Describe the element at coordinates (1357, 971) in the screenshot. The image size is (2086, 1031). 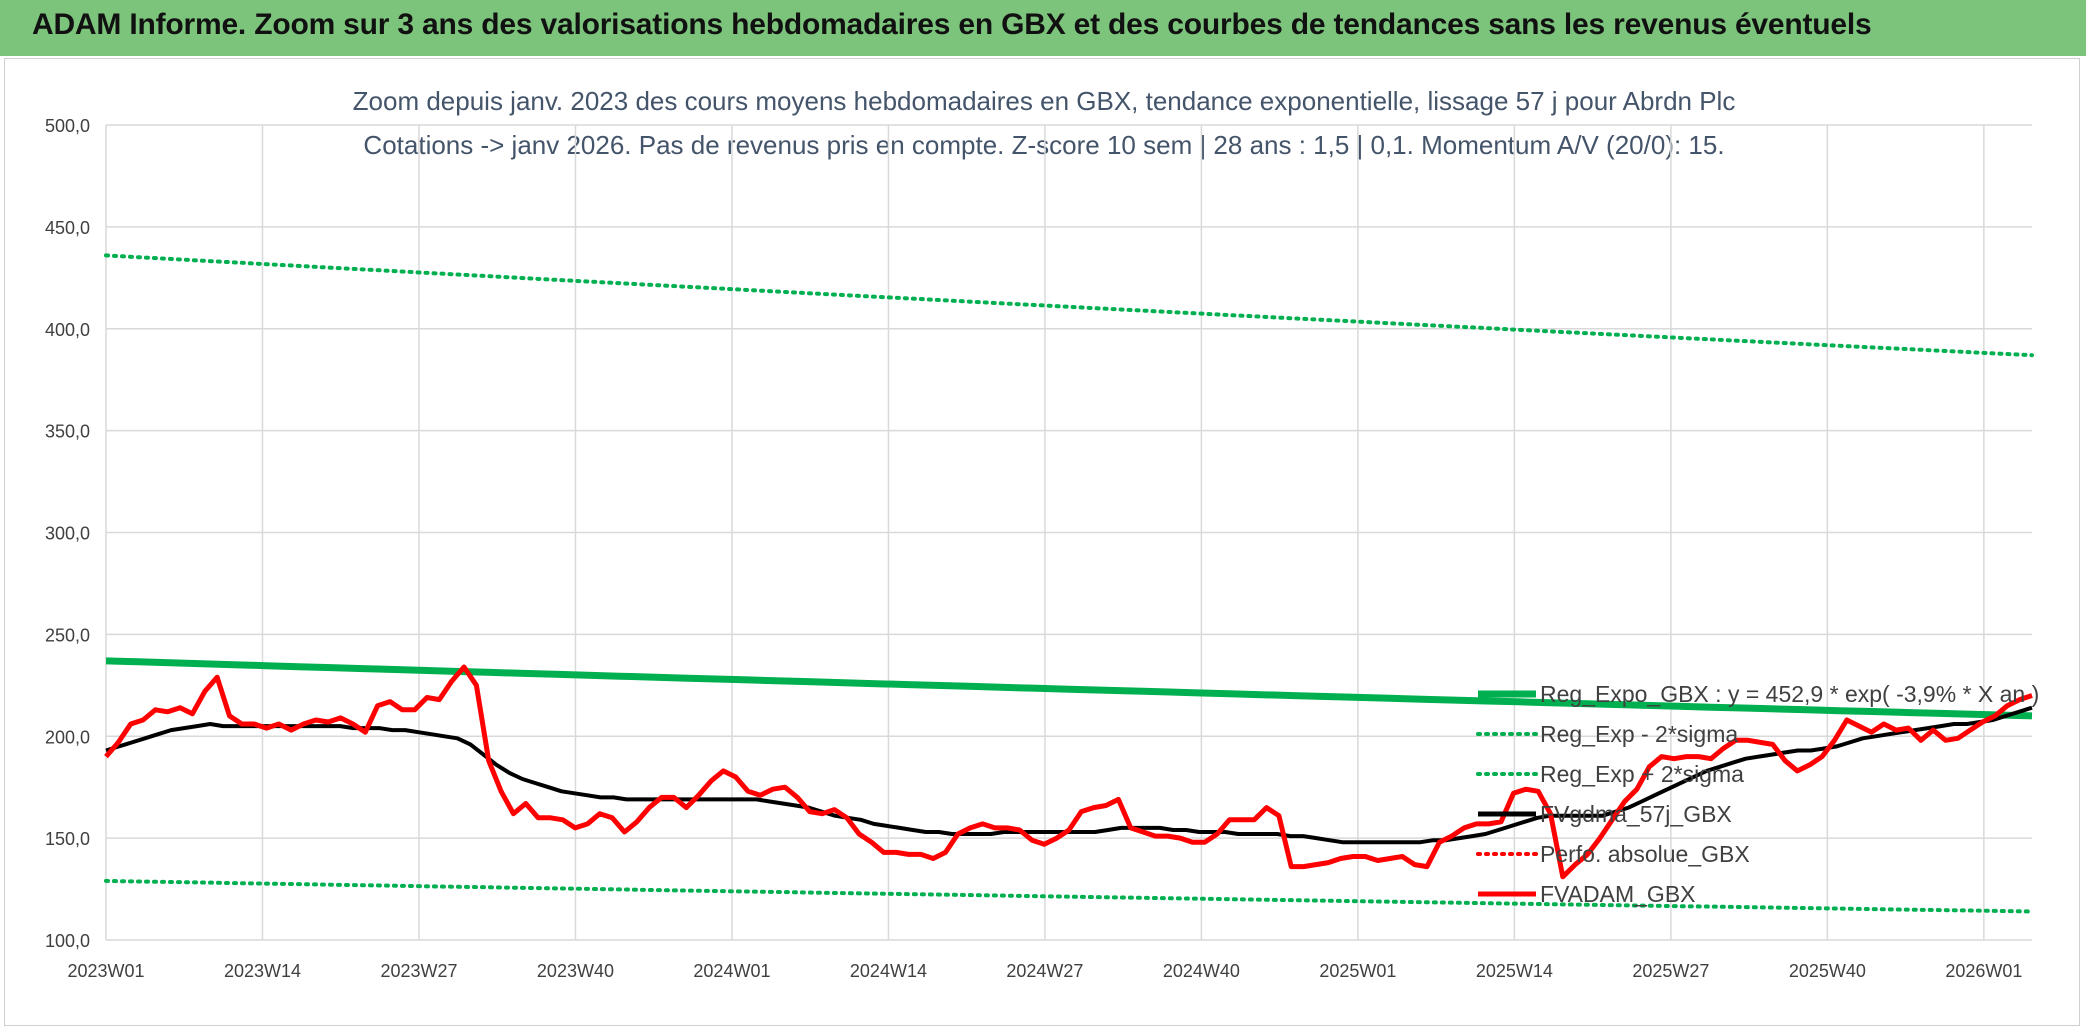
I see `x-tick-label: 2025W01` at that location.